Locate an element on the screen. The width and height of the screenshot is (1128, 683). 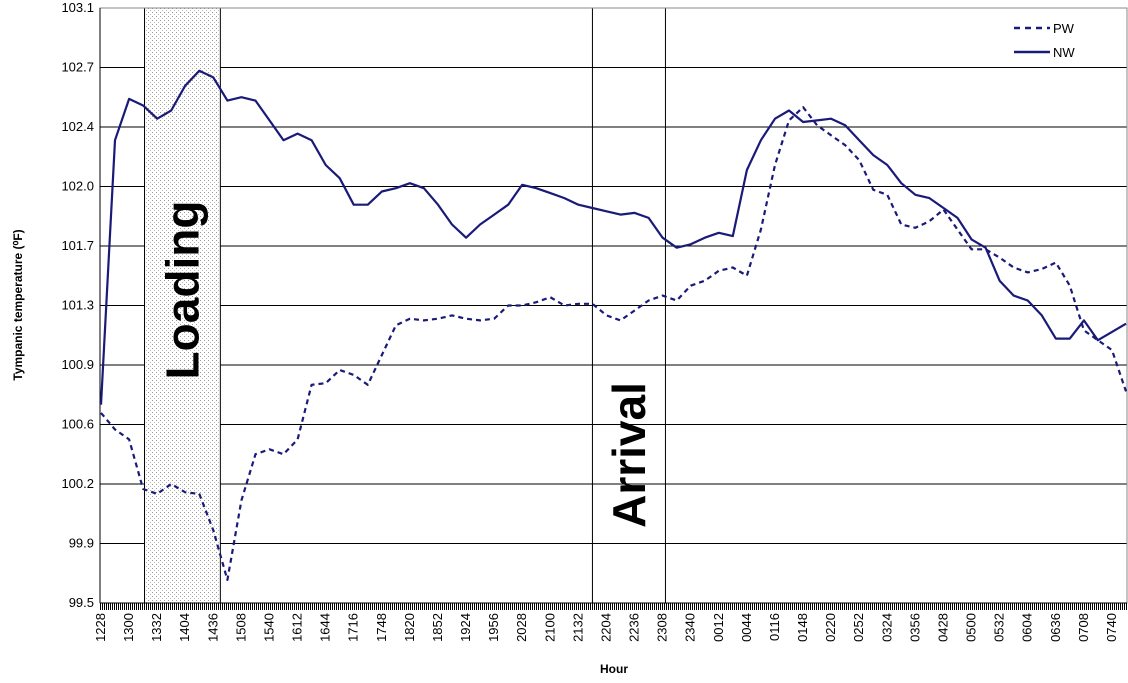
x-tick-label: 1508 is located at coordinates (240, 627).